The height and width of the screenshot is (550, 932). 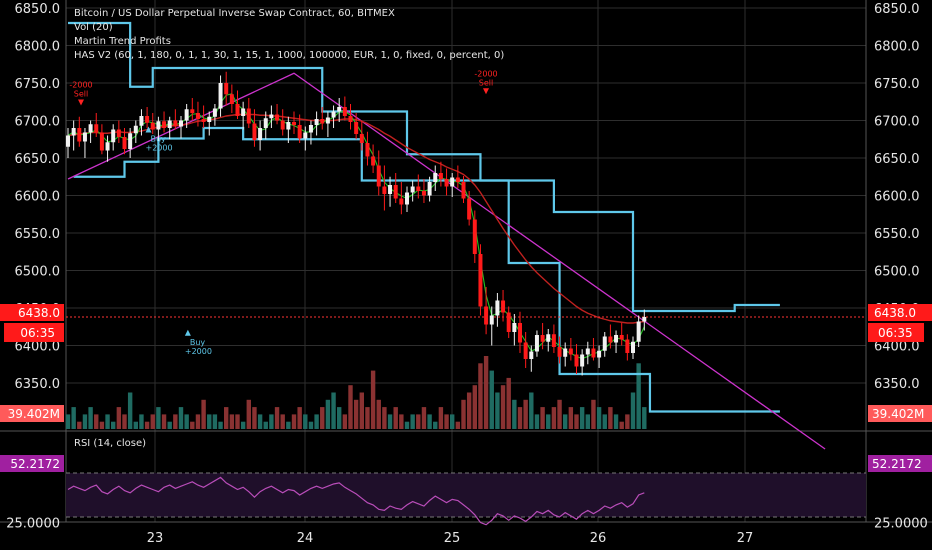 What do you see at coordinates (898, 414) in the screenshot?
I see `volume-badge-right: 39.402M` at bounding box center [898, 414].